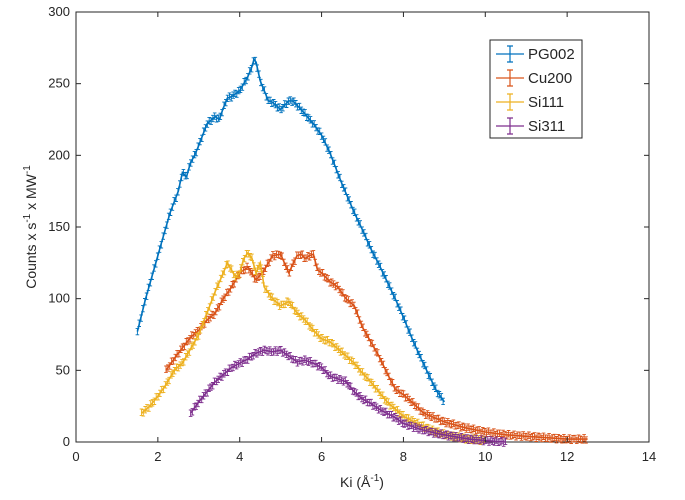  I want to click on legend-entry-cu200: Cu200, so click(534, 78).